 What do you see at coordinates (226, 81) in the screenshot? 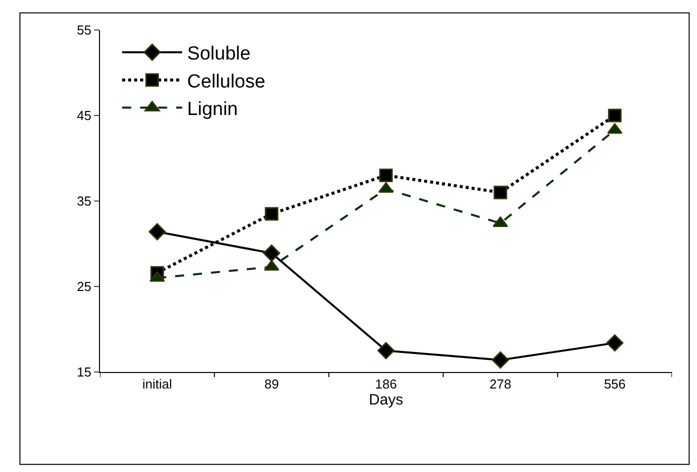
I see `legend-label: Cellulose` at bounding box center [226, 81].